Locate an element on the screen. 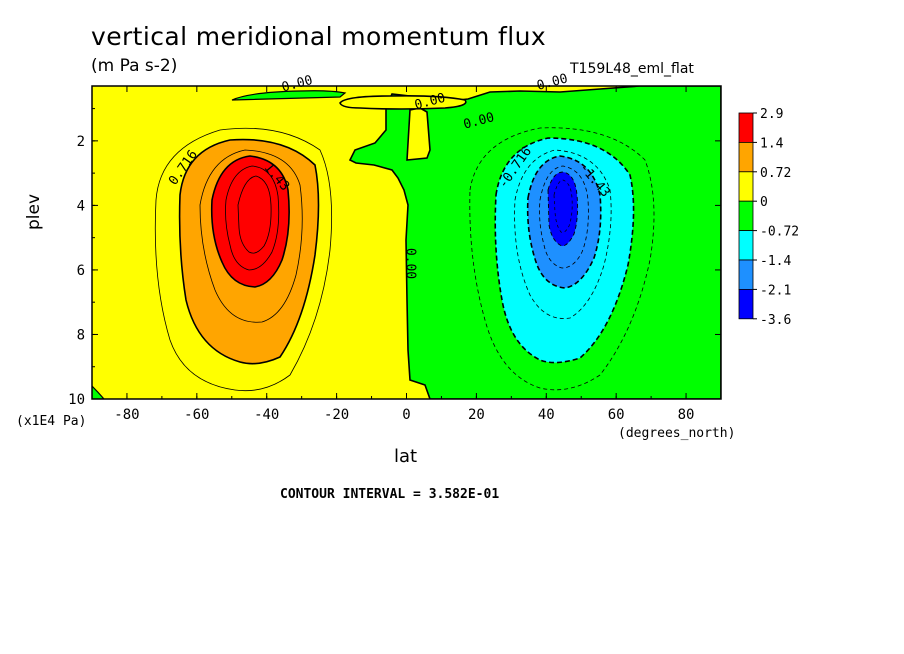  positive-blob-equator is located at coordinates (418, 134).